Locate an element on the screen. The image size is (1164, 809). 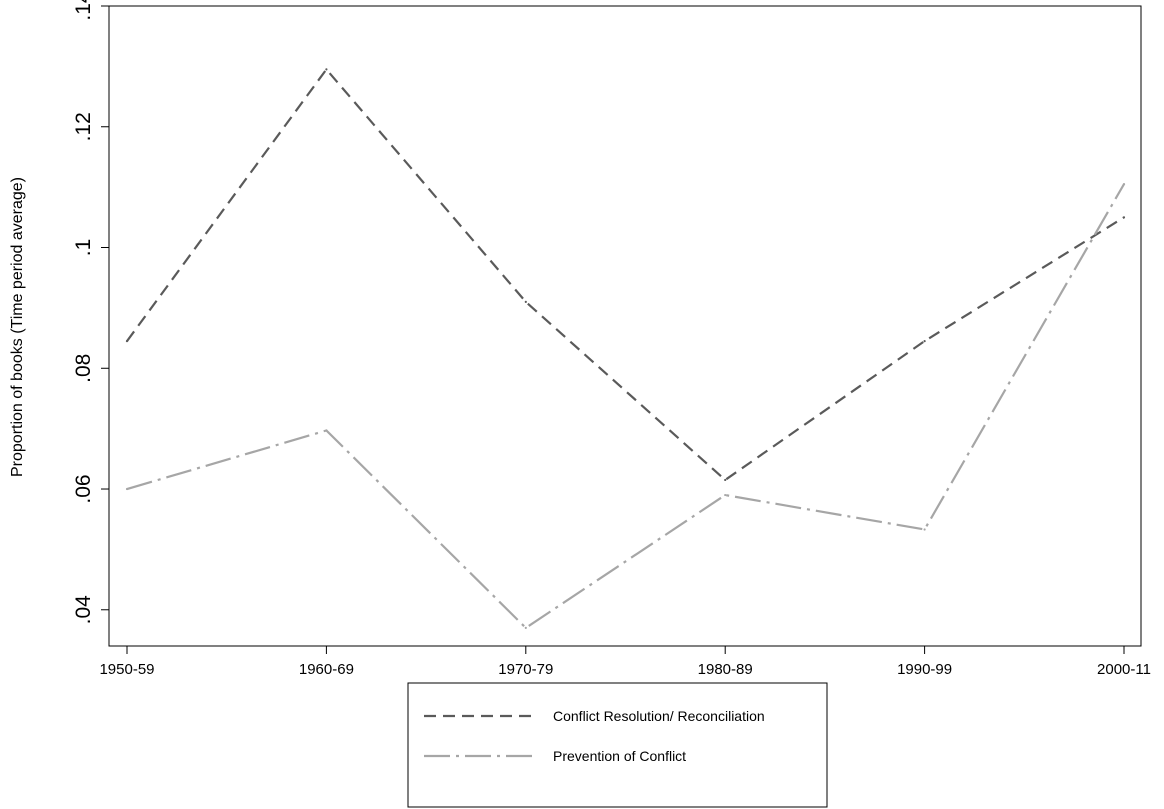
legend-label-1: Conflict Resolution/ Reconciliation is located at coordinates (659, 716).